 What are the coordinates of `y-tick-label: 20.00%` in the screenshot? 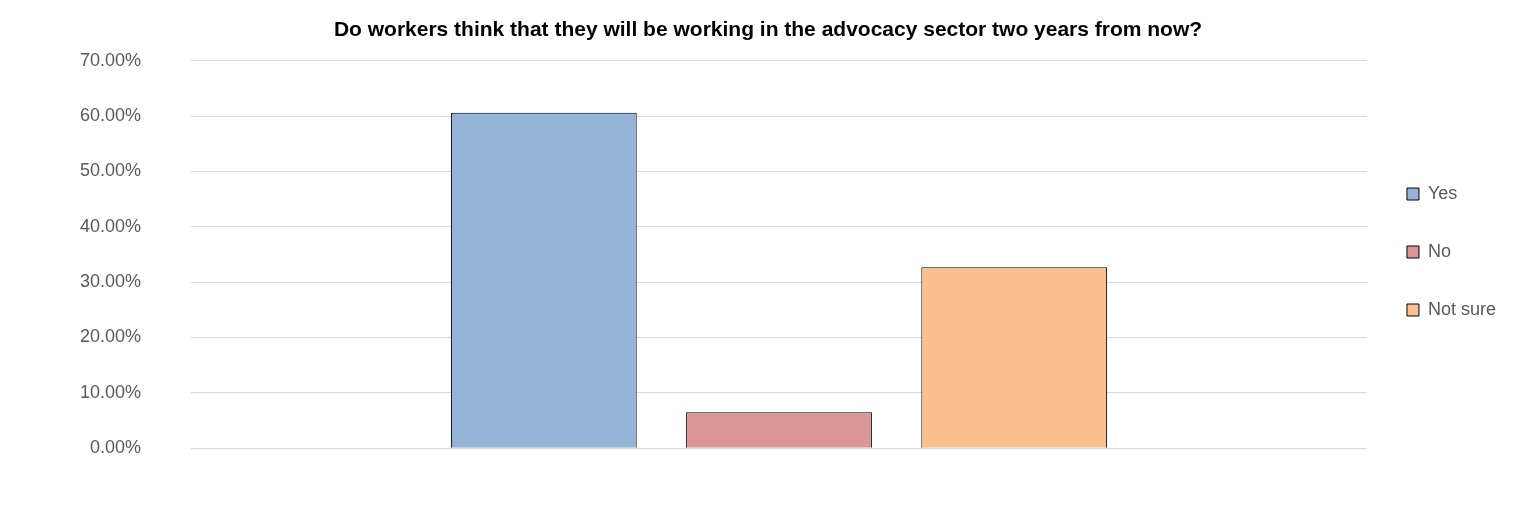 It's located at (110, 336).